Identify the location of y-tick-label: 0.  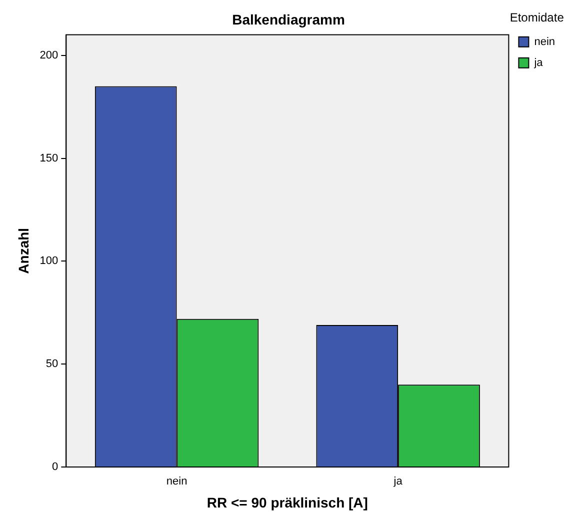
(55, 467).